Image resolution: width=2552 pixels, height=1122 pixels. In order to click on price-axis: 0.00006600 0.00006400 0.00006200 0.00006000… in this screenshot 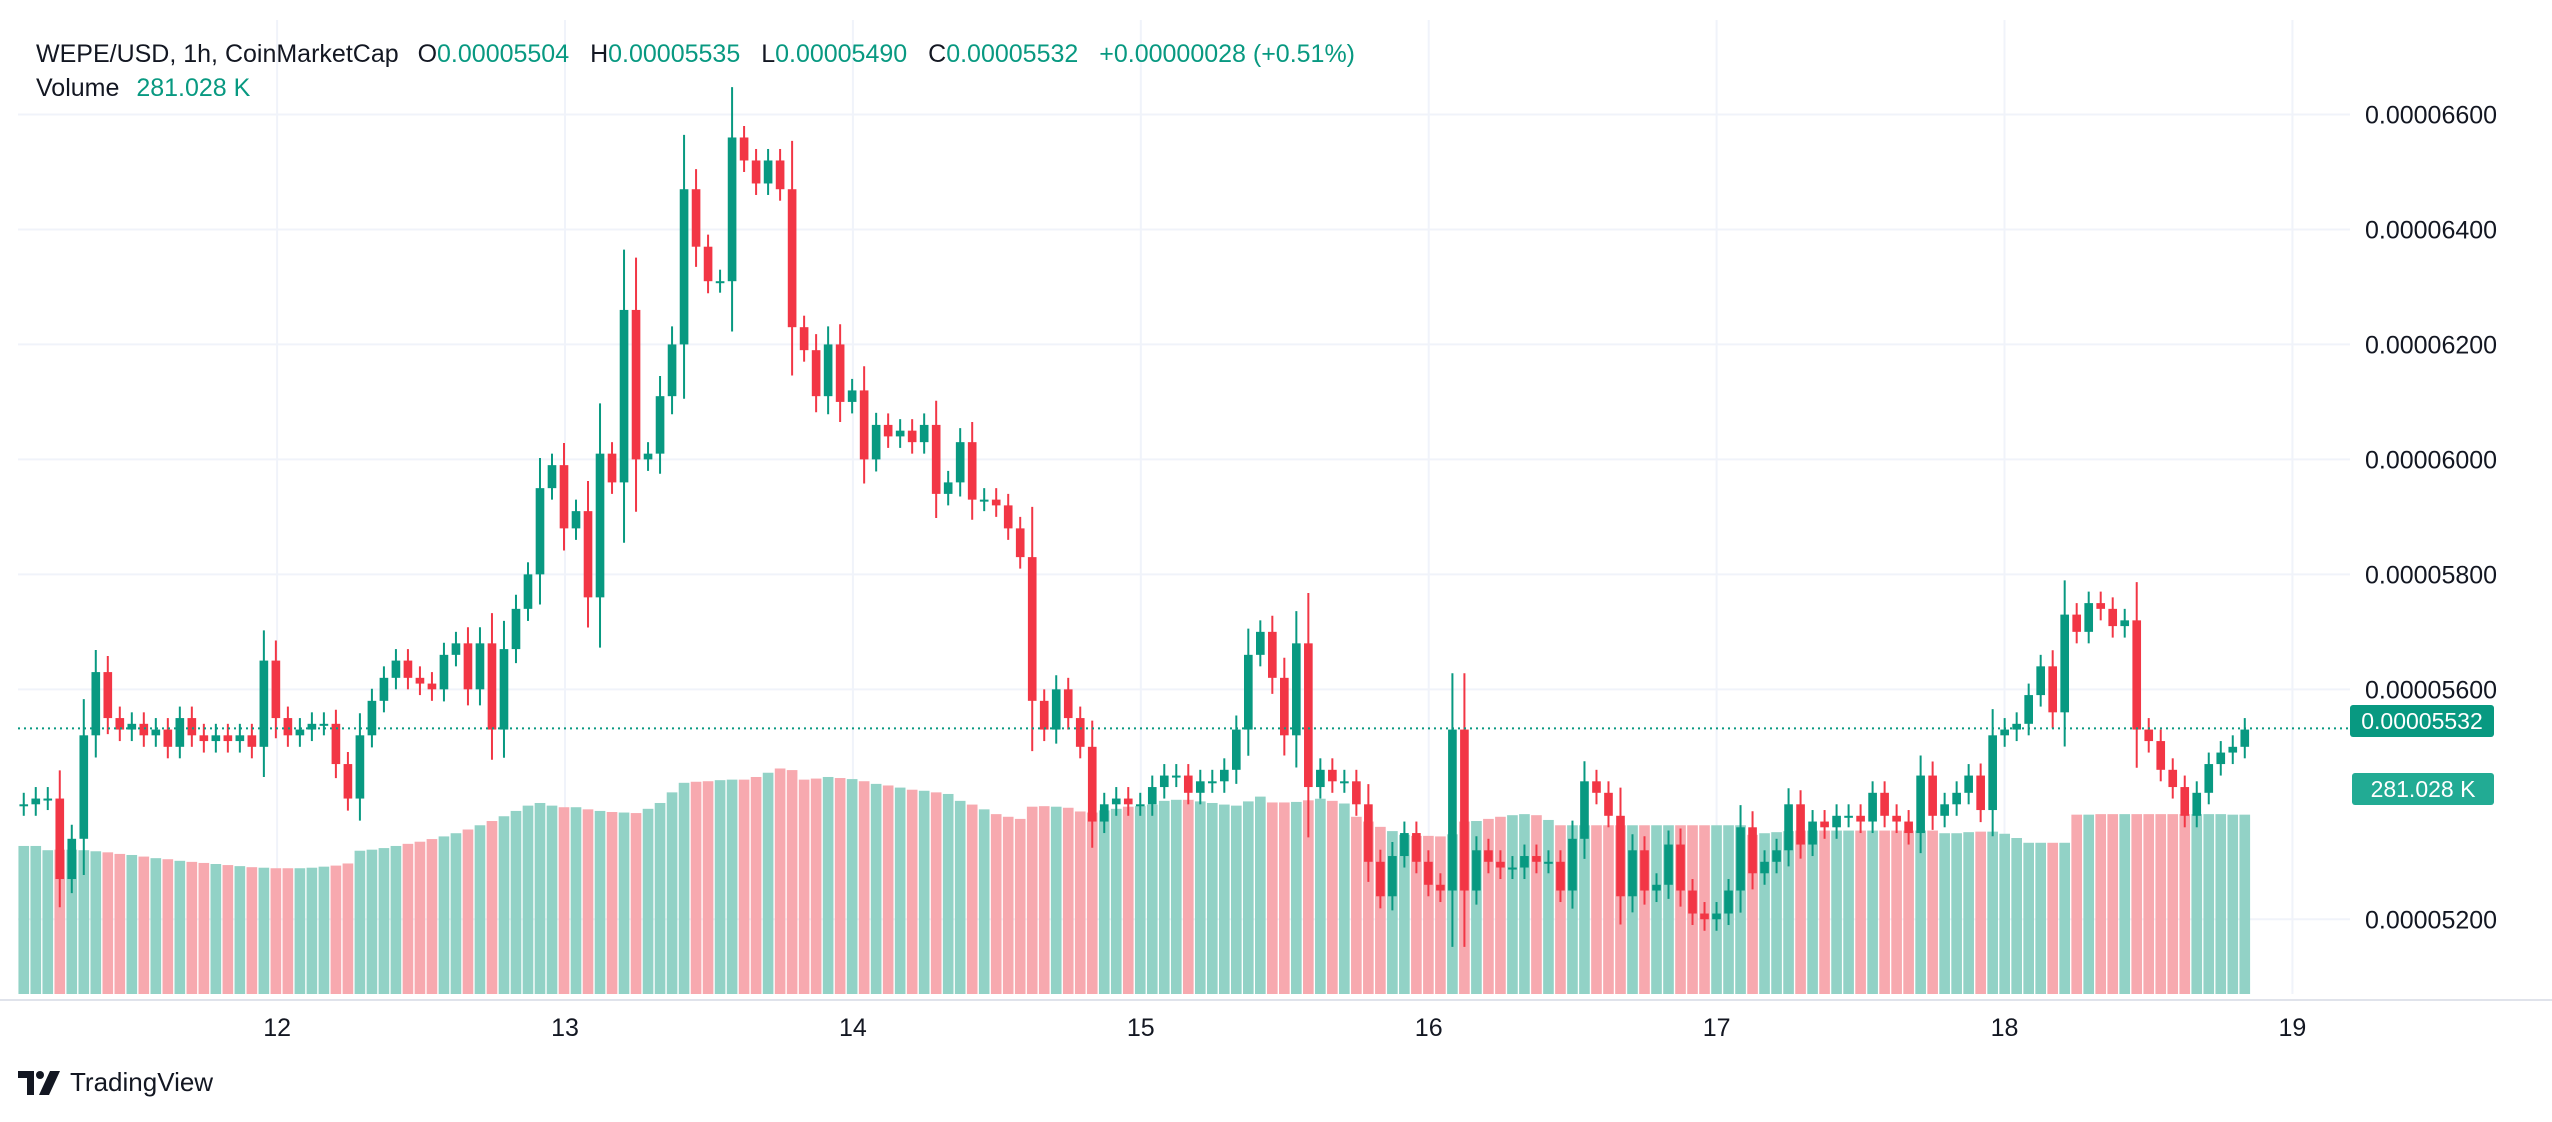, I will do `click(2431, 517)`.